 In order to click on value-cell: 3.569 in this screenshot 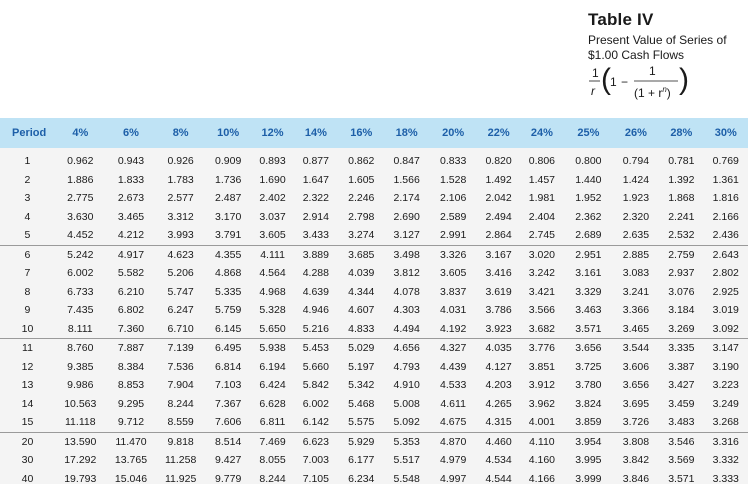, I will do `click(681, 460)`.